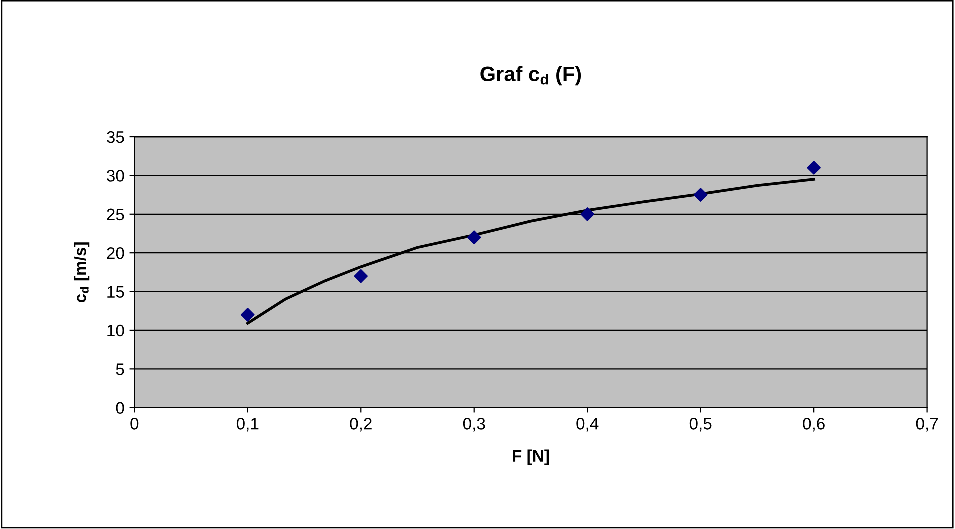  Describe the element at coordinates (247, 425) in the screenshot. I see `x-tick-label: 0,1` at that location.